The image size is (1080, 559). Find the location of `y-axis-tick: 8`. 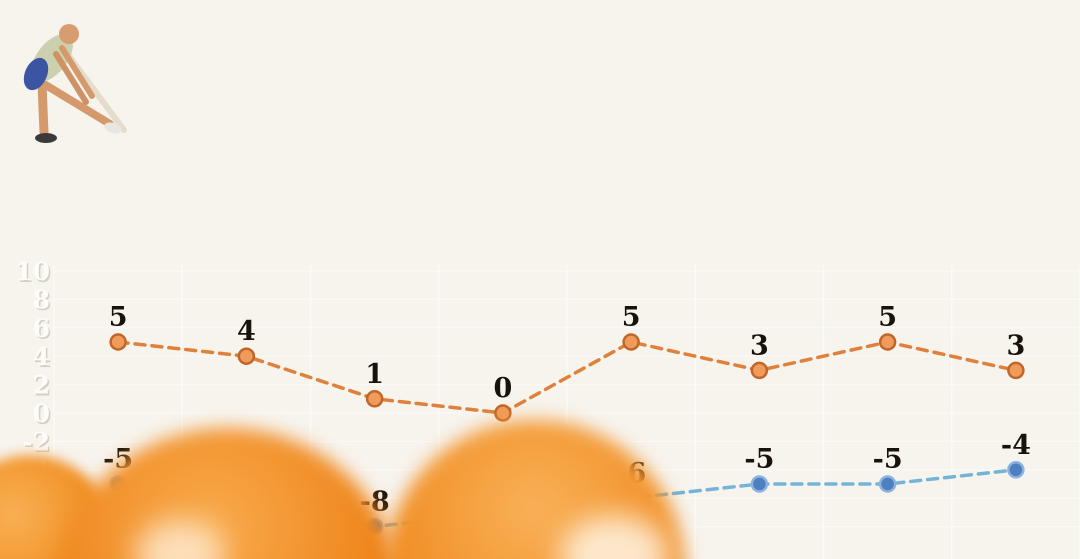

y-axis-tick: 8 is located at coordinates (41, 299).